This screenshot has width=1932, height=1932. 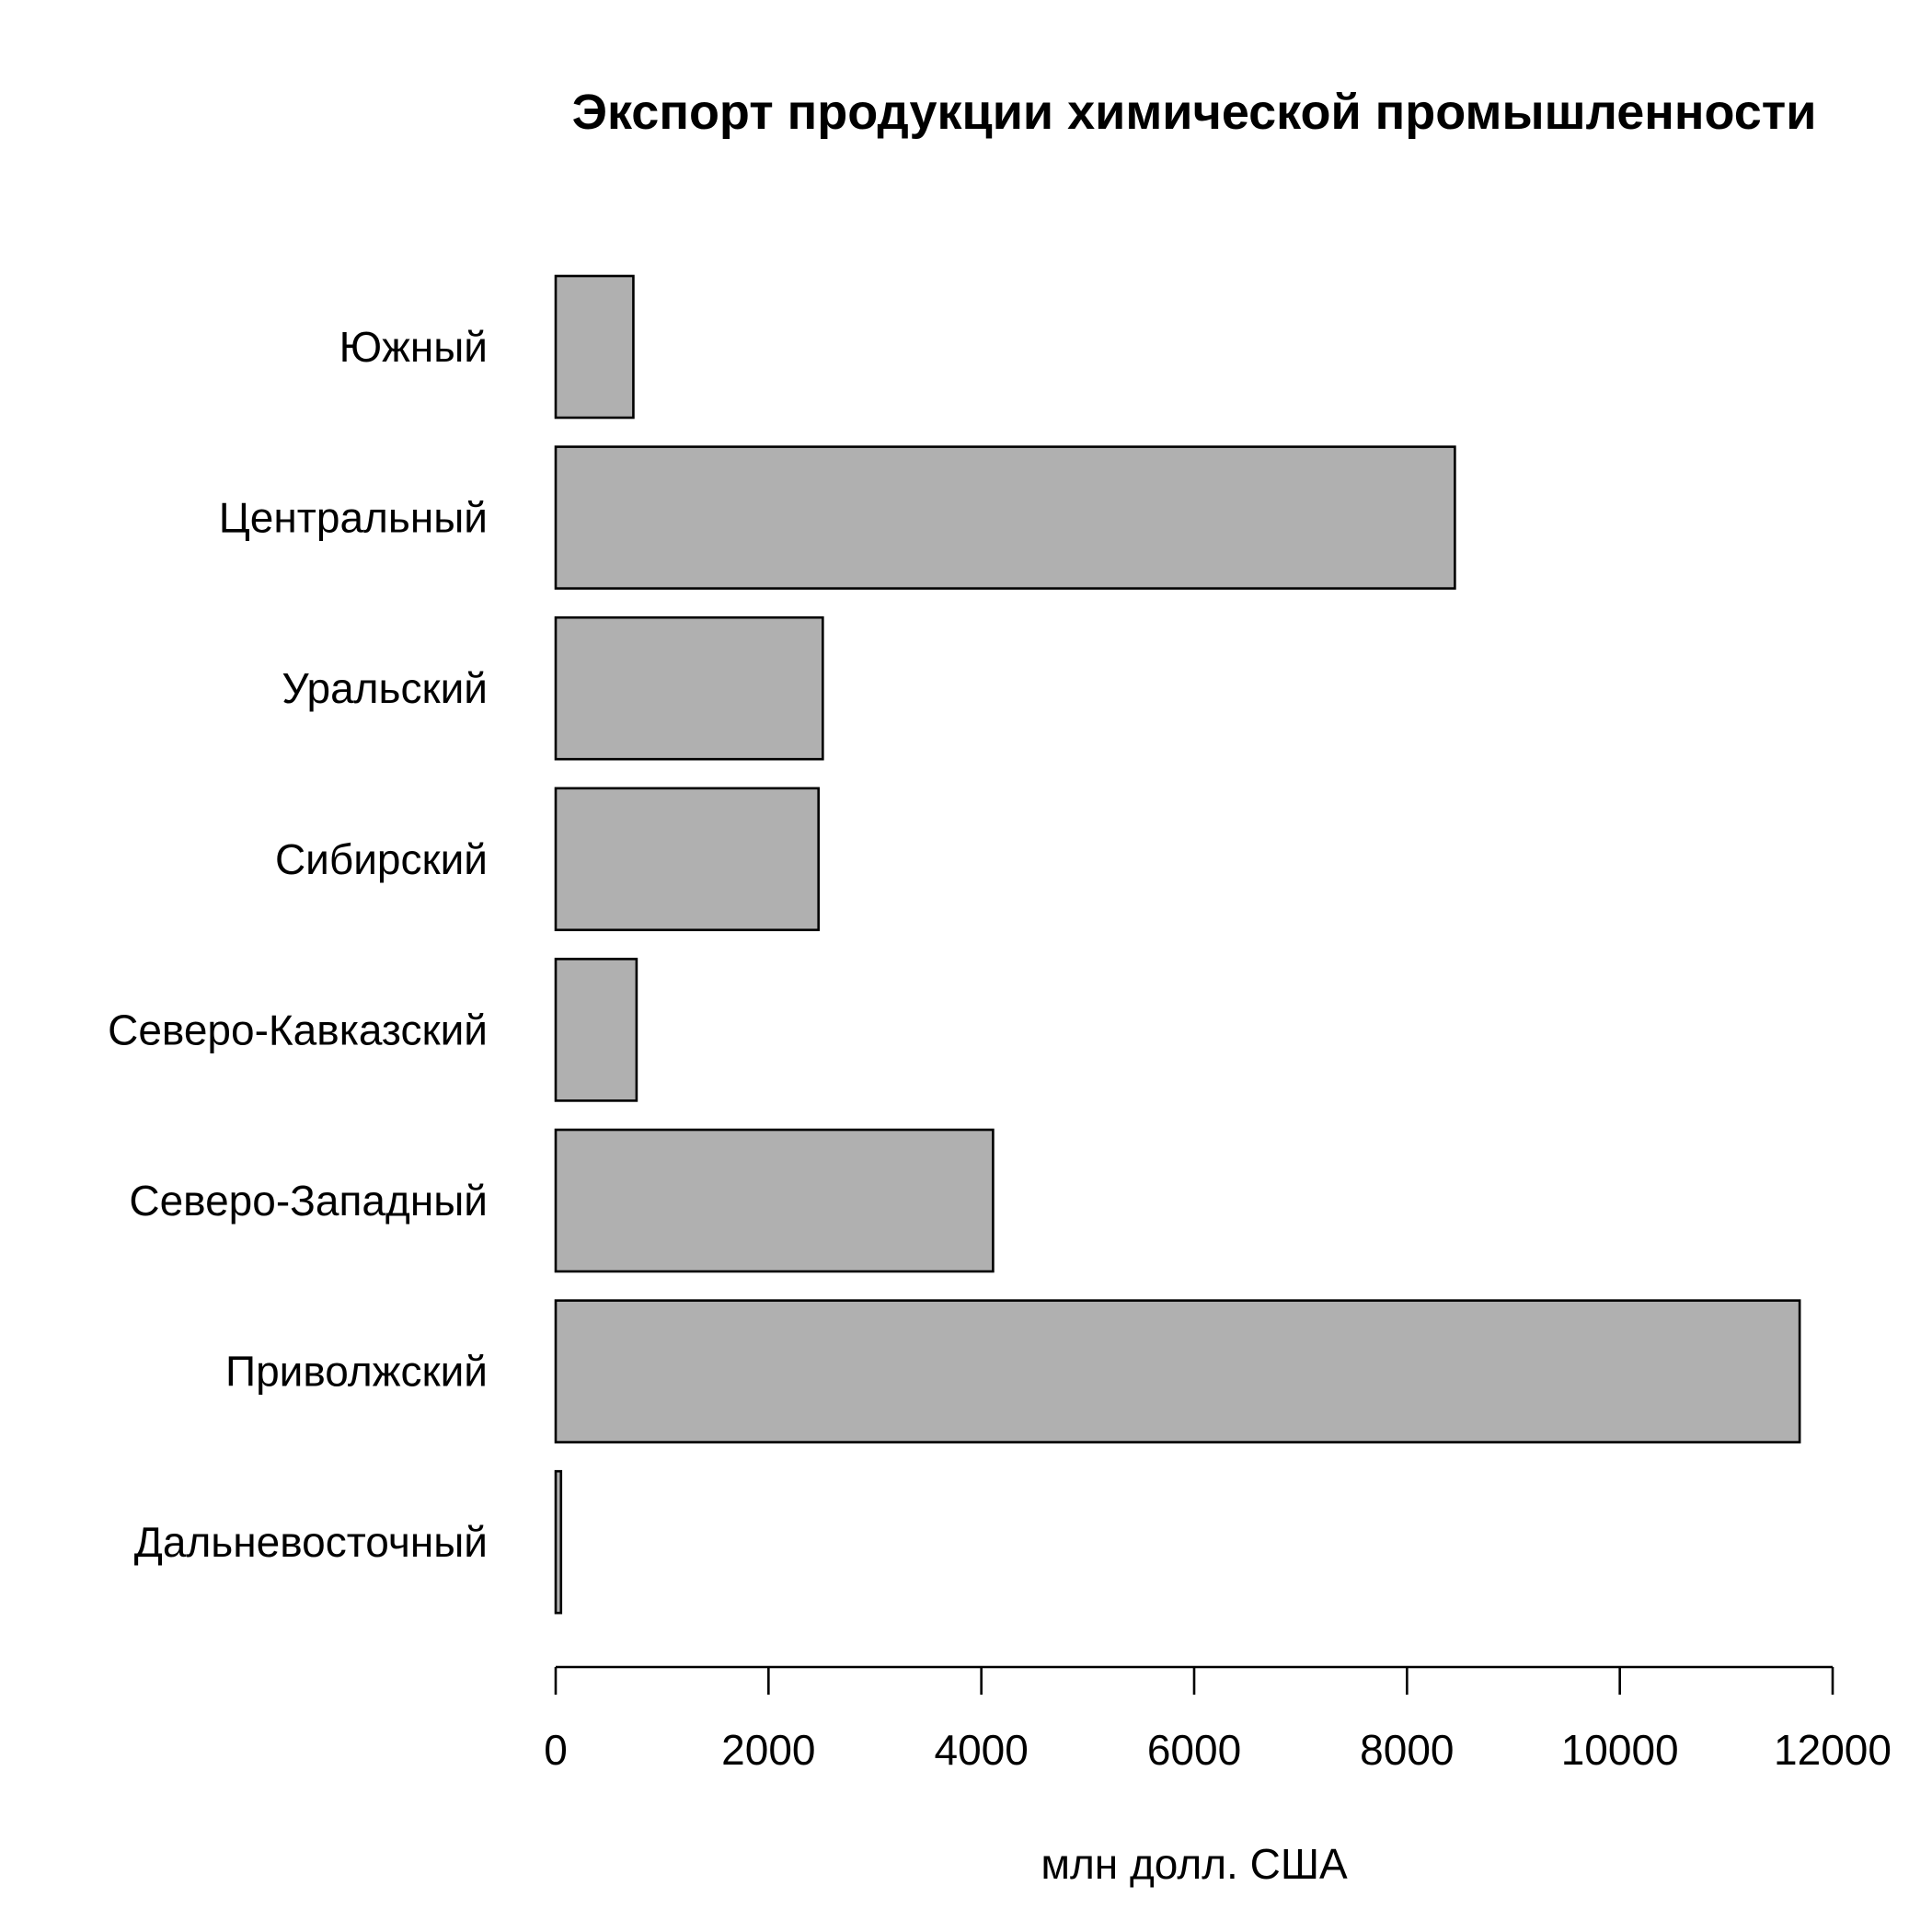 I want to click on category-label: Северо-Кавказский, so click(x=298, y=1029).